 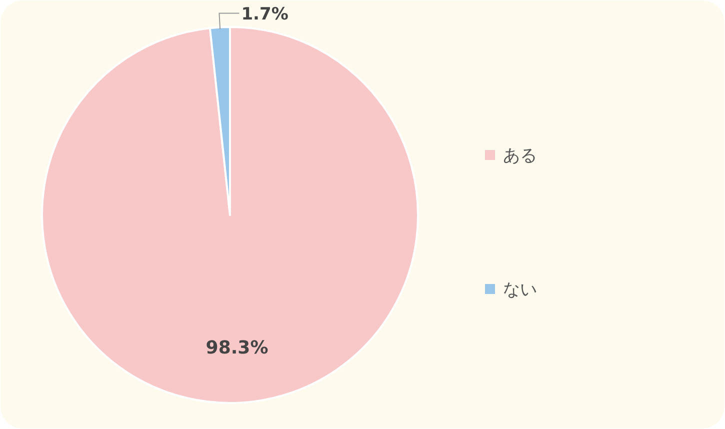 What do you see at coordinates (520, 156) in the screenshot?
I see `legend-label: ある` at bounding box center [520, 156].